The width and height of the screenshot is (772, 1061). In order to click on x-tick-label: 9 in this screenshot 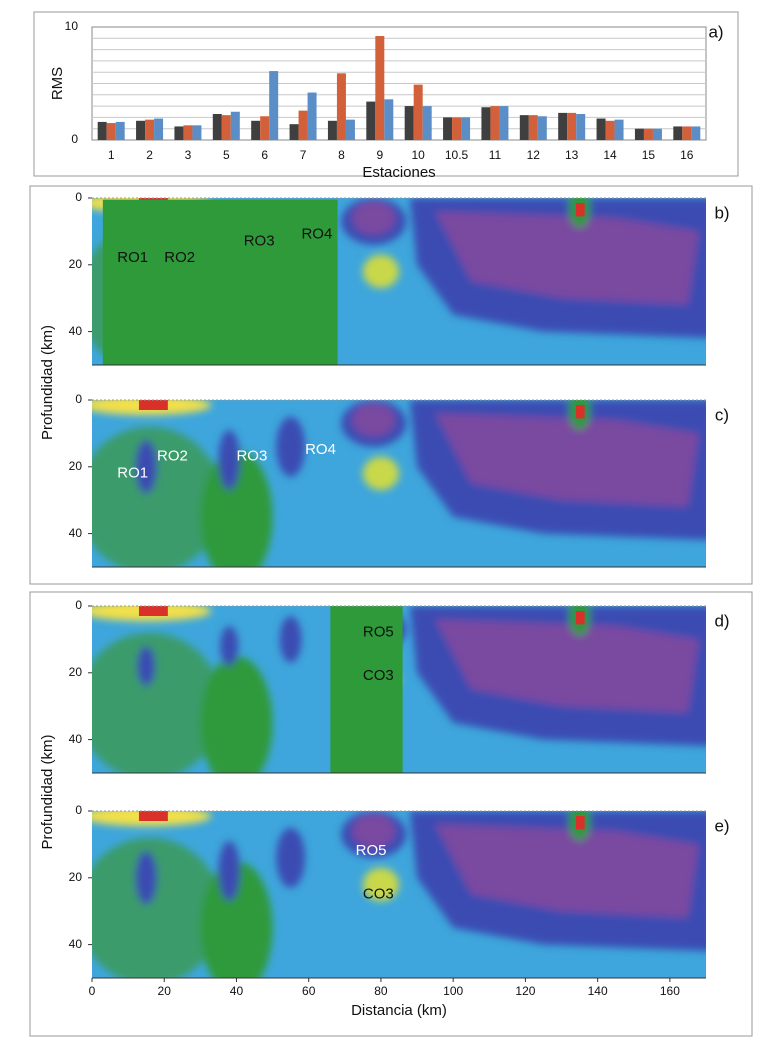, I will do `click(379, 155)`.